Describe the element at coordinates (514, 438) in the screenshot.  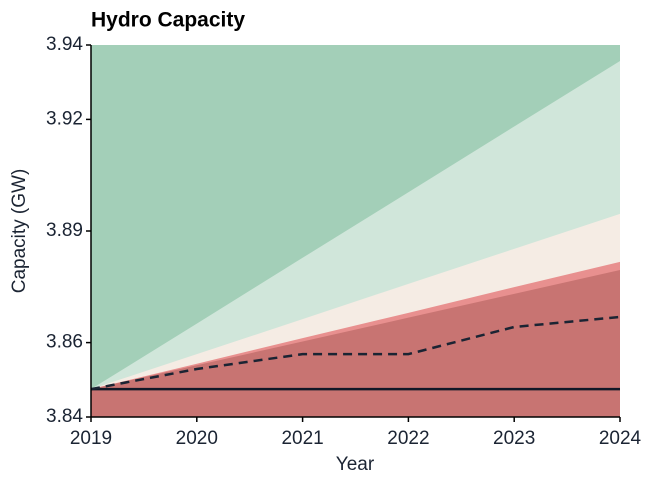
I see `x-tick-label: 2023` at that location.